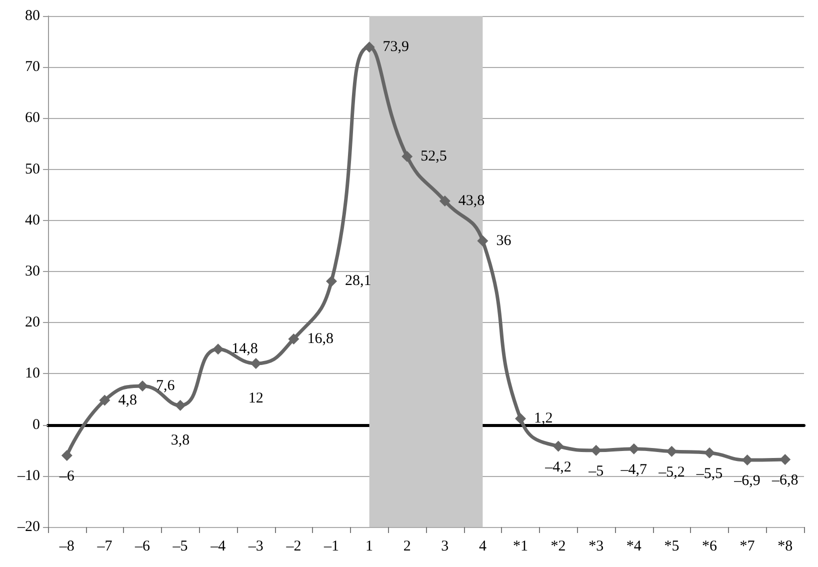 This screenshot has height=567, width=818. I want to click on y-tick-label: 0, so click(36, 424).